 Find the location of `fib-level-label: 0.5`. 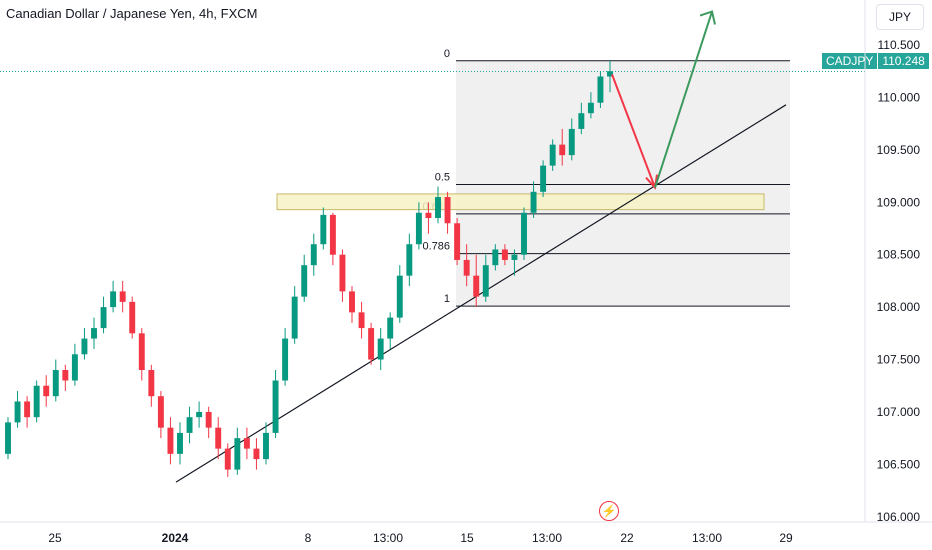

fib-level-label: 0.5 is located at coordinates (442, 177).